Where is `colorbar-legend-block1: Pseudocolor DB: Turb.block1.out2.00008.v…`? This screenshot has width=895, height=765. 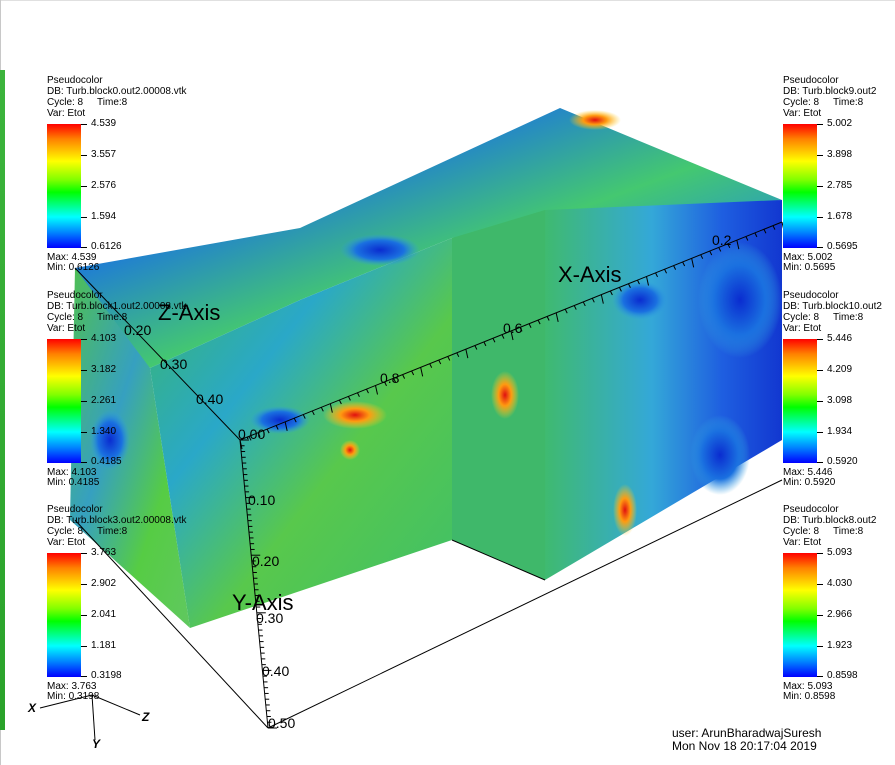 colorbar-legend-block1: Pseudocolor DB: Turb.block1.out2.00008.v… is located at coordinates (132, 390).